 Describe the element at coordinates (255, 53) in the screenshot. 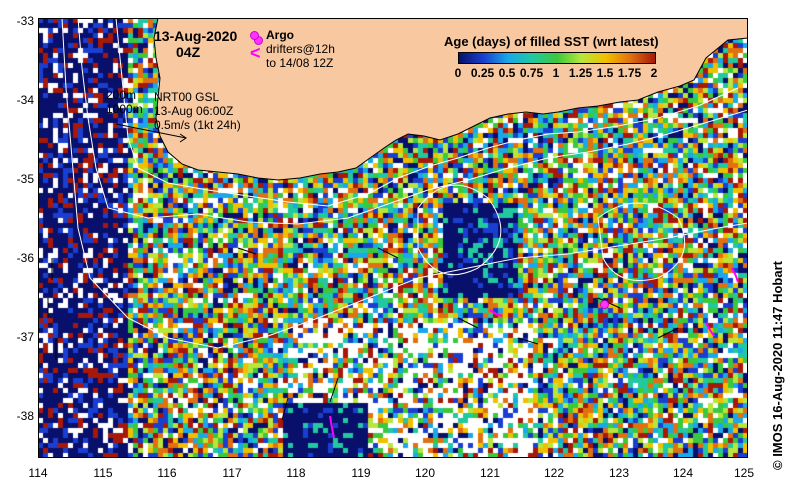

I see `drifter-legend-icon: <` at that location.